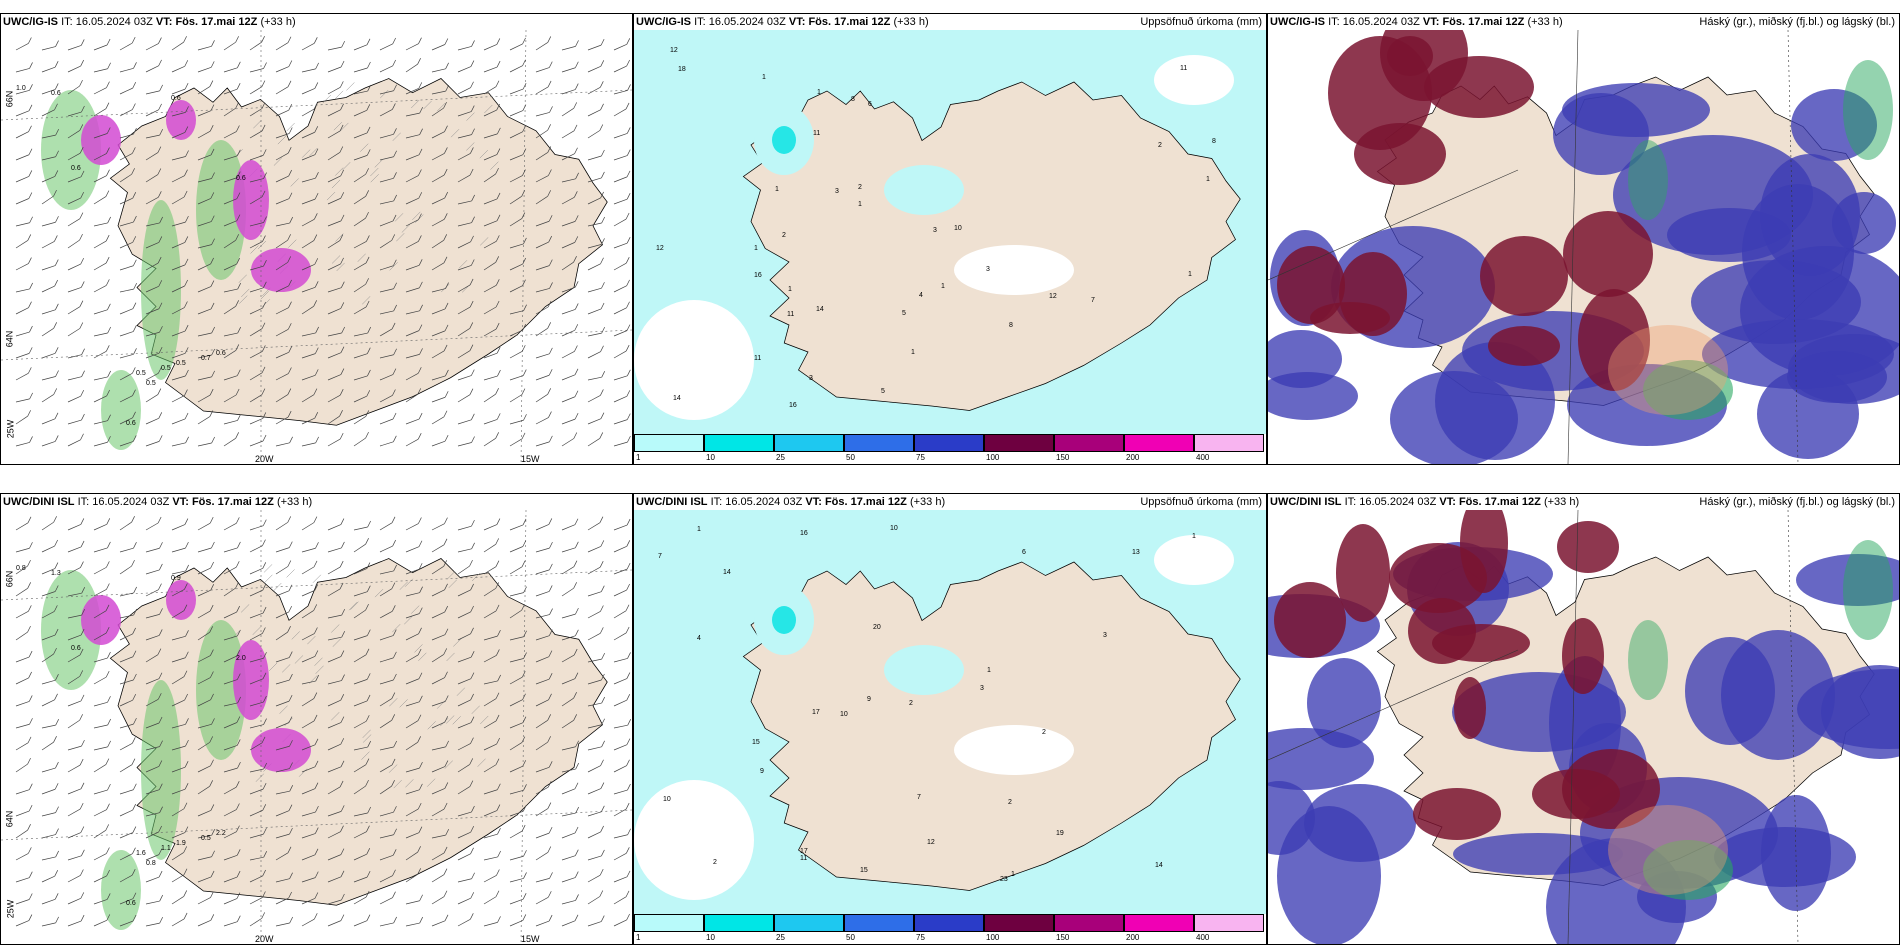 This screenshot has height=950, width=1900. Describe the element at coordinates (758, 275) in the screenshot. I see `value-label: 16` at that location.